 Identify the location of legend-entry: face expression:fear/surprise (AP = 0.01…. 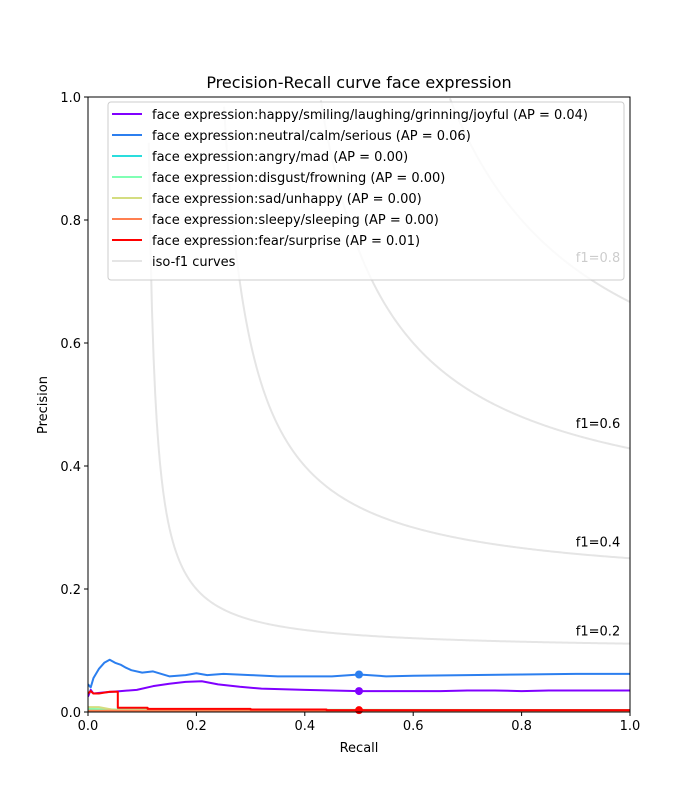
(286, 241).